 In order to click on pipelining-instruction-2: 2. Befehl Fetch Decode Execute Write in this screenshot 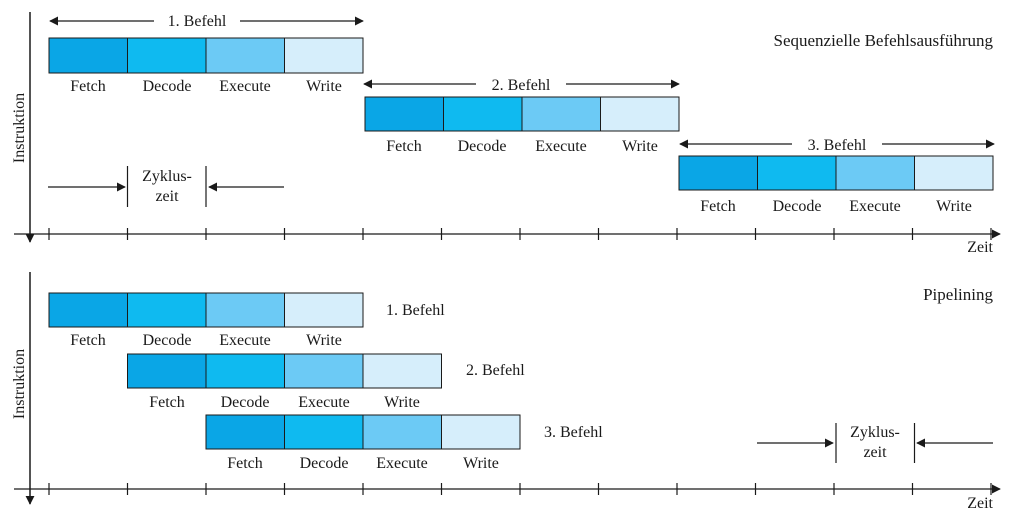, I will do `click(326, 382)`.